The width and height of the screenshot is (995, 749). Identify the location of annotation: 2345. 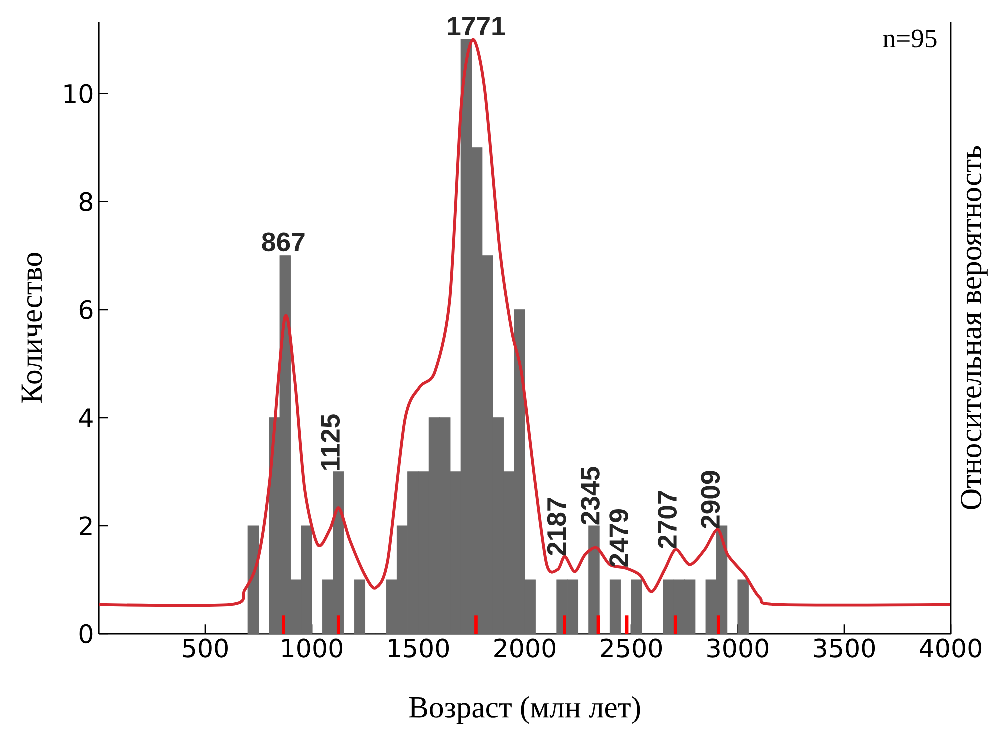
(590, 496).